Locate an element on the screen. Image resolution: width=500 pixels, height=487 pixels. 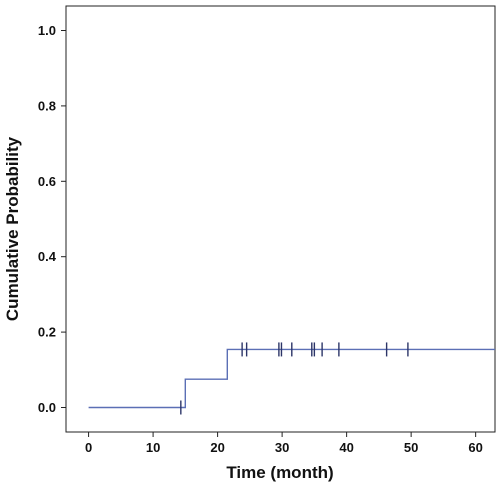
x-axis-label: Time (month) is located at coordinates (279, 472).